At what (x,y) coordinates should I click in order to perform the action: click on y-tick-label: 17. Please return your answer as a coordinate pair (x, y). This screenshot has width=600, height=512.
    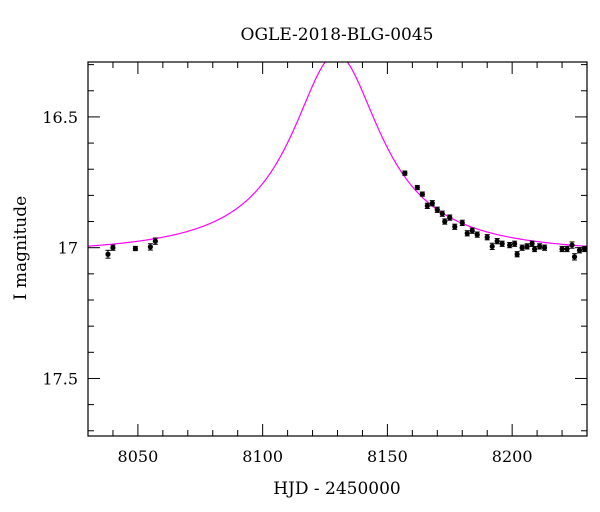
    Looking at the image, I should click on (68, 248).